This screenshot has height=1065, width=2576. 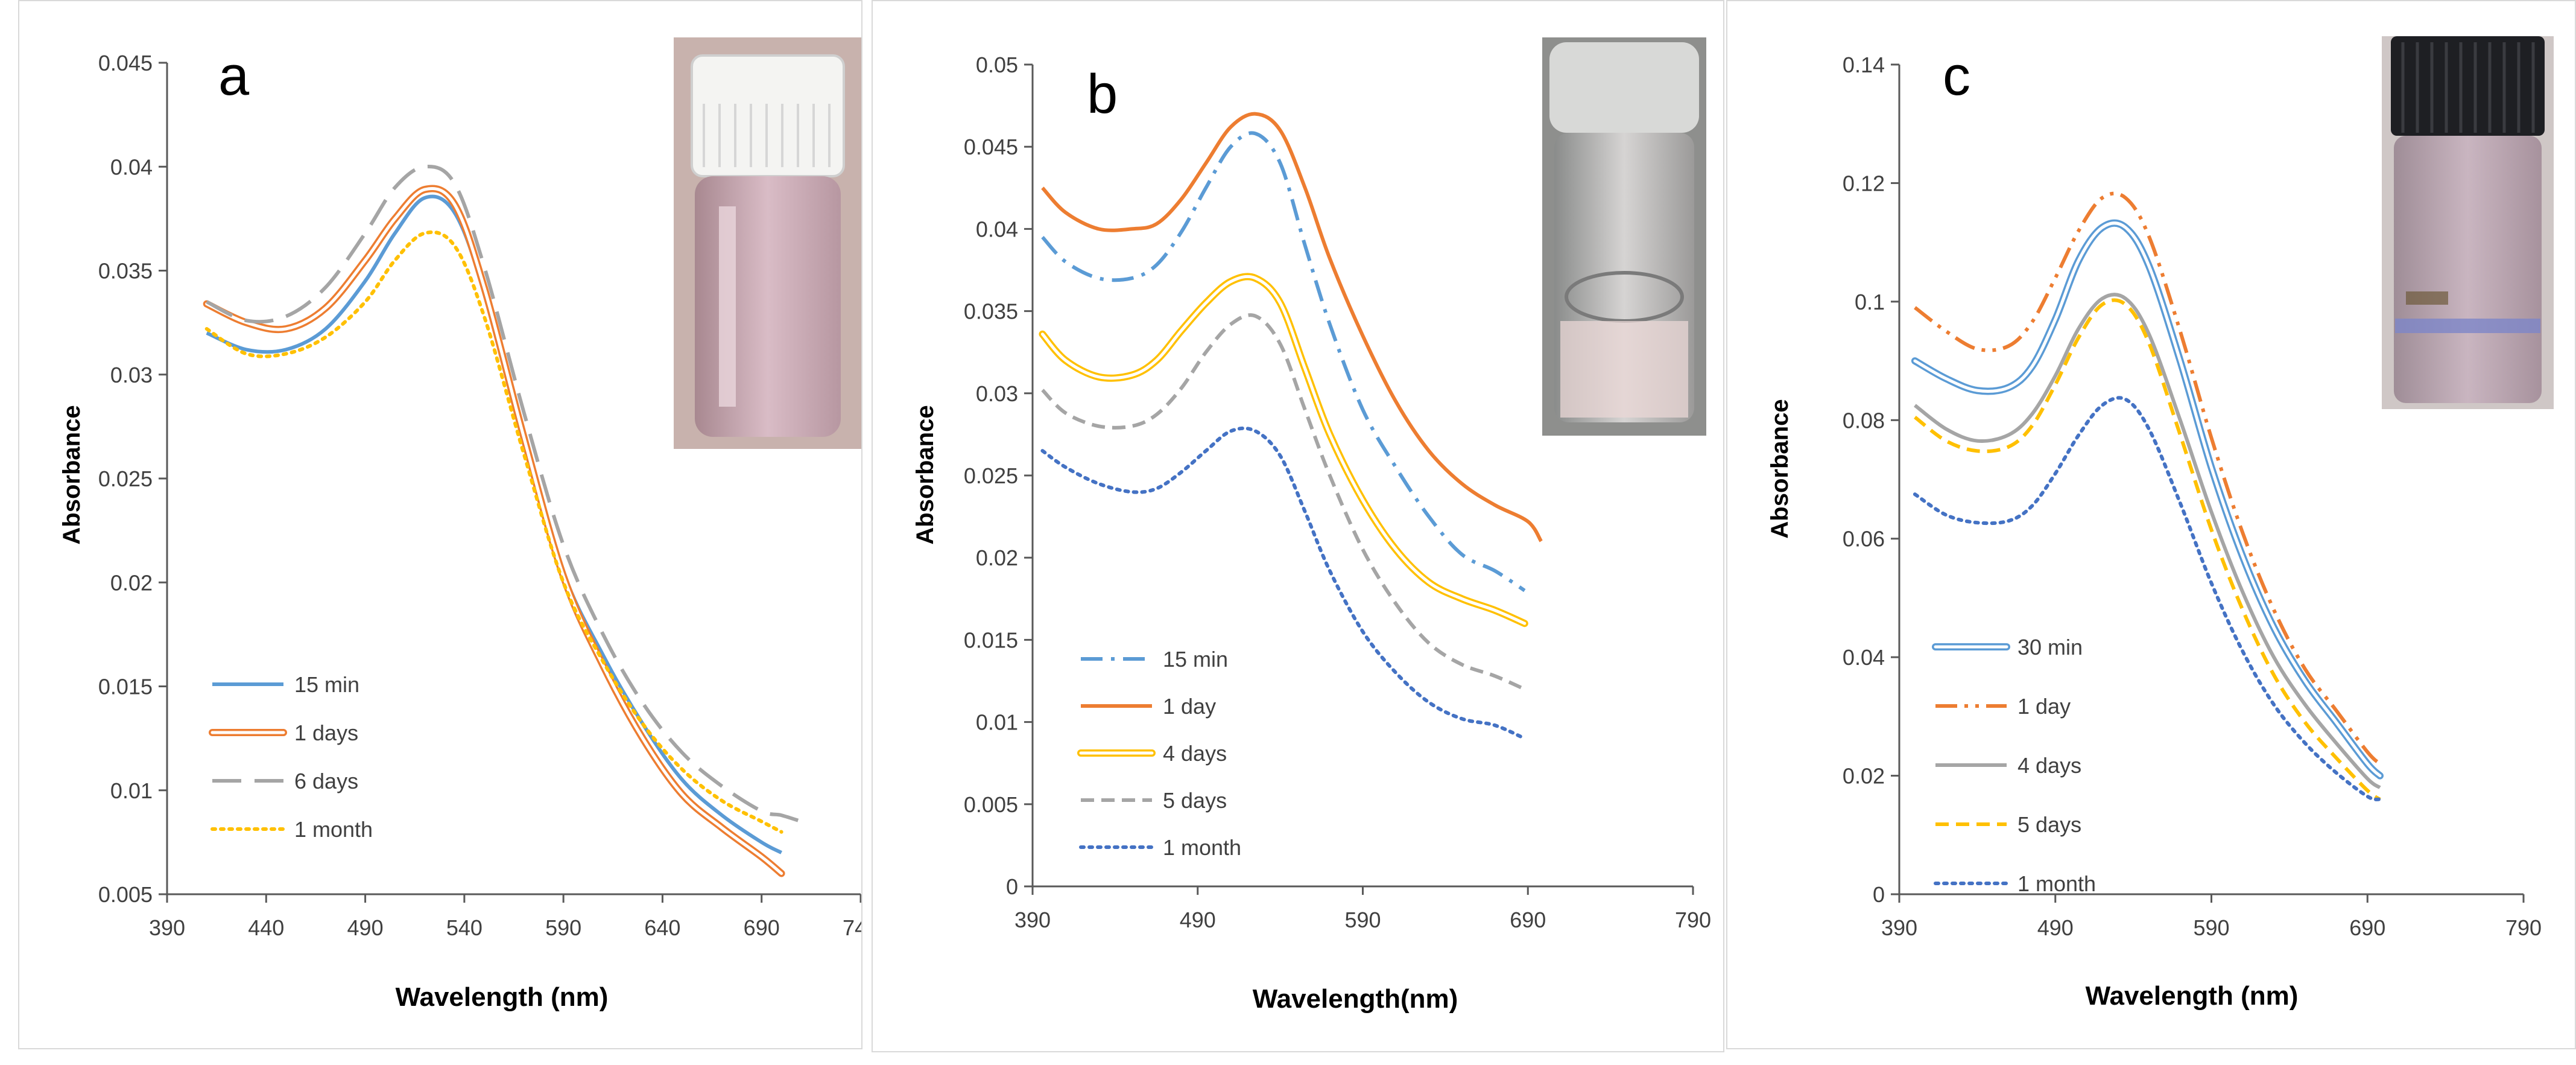 What do you see at coordinates (464, 927) in the screenshot?
I see `x-tick-label: 540` at bounding box center [464, 927].